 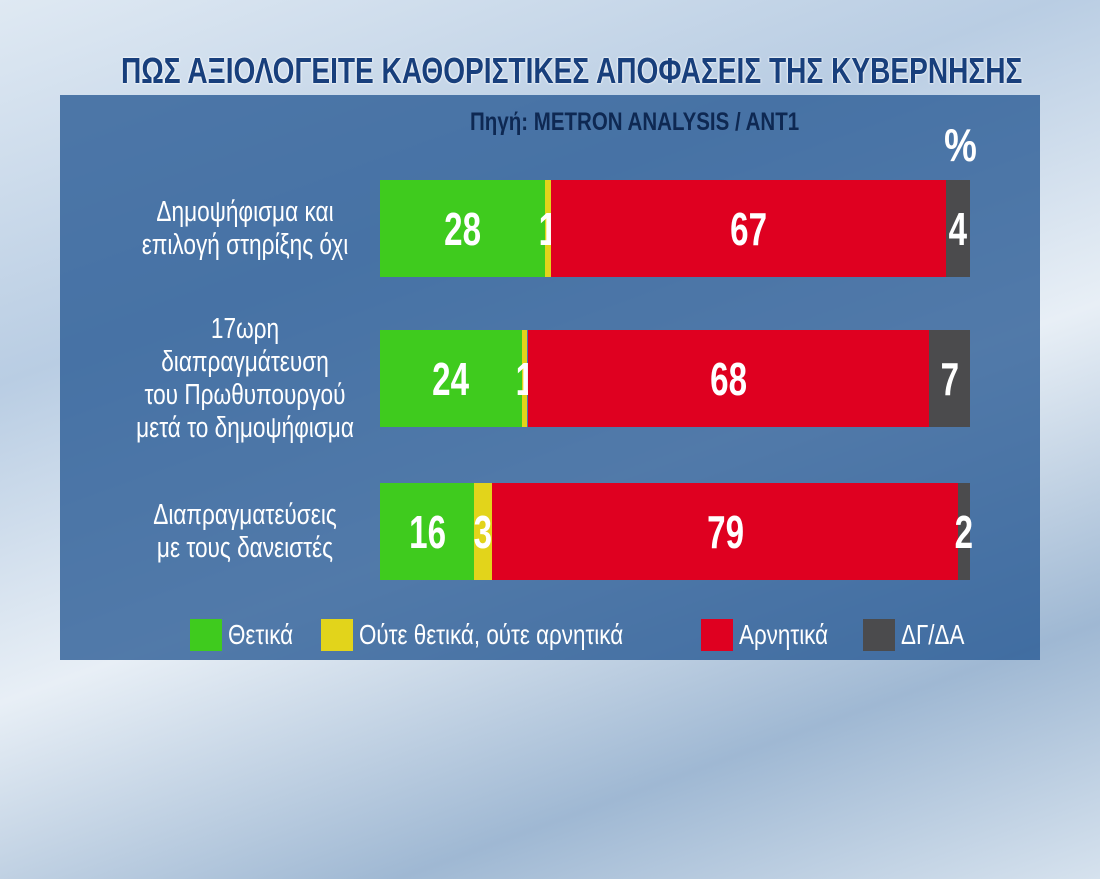 I want to click on legend-label: ΔΓ/ΔΑ, so click(x=932, y=634).